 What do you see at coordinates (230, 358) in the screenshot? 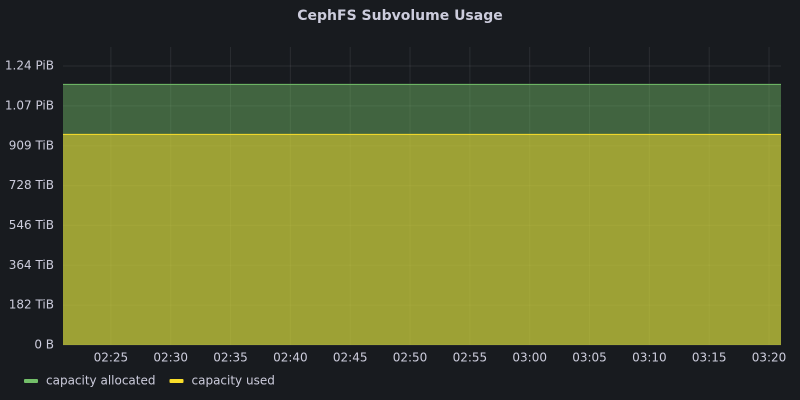
I see `x-tick-label: 02:35` at bounding box center [230, 358].